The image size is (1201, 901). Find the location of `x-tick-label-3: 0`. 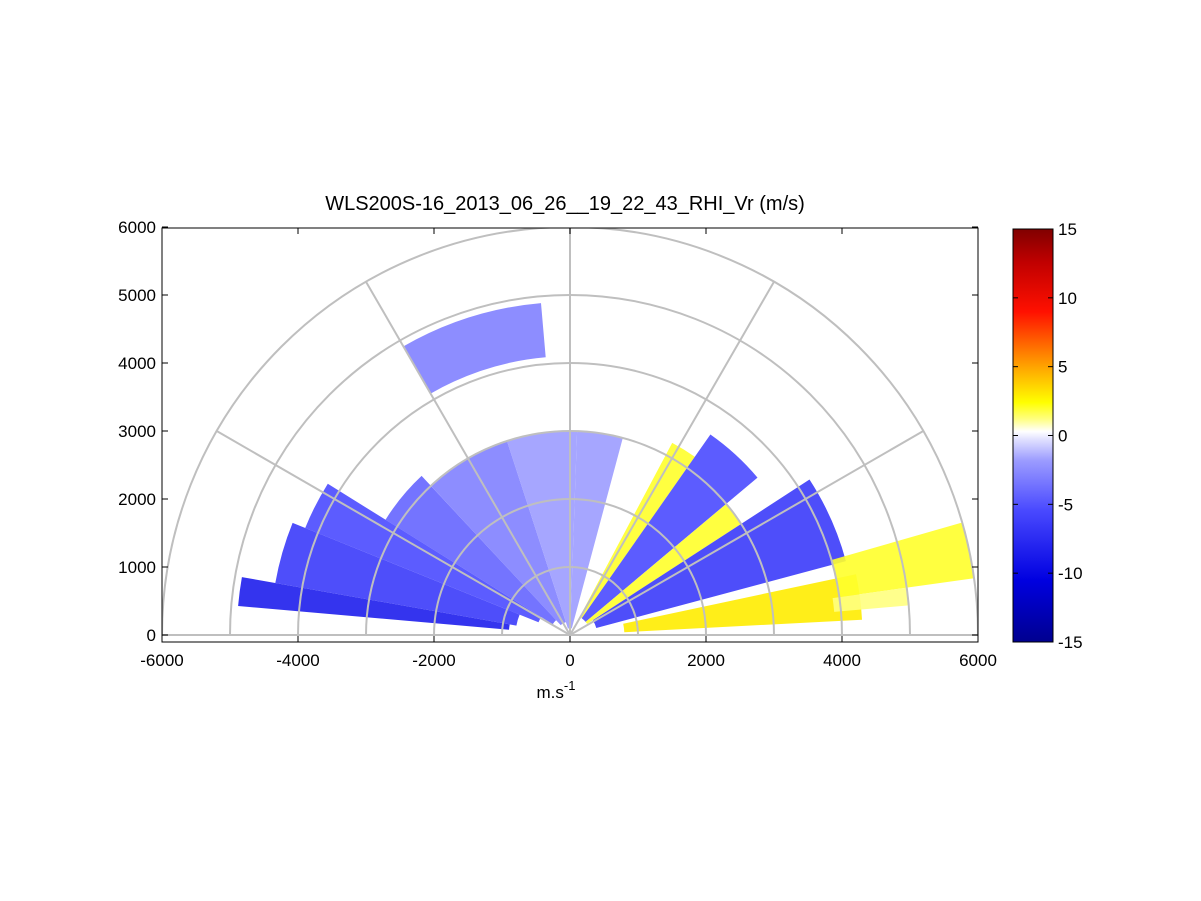

x-tick-label-3: 0 is located at coordinates (569, 660).